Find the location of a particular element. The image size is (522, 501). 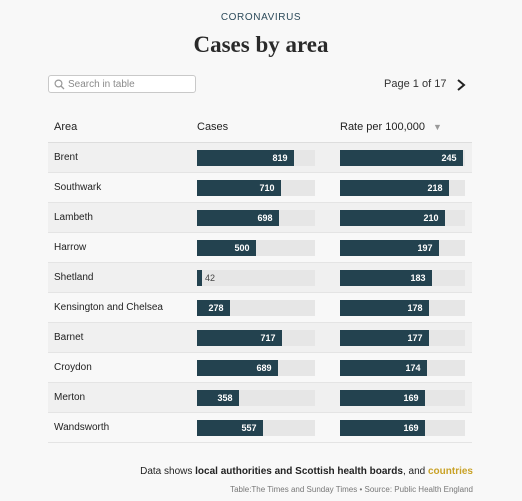

table-row: Wandsworth 557 169 is located at coordinates (260, 427).